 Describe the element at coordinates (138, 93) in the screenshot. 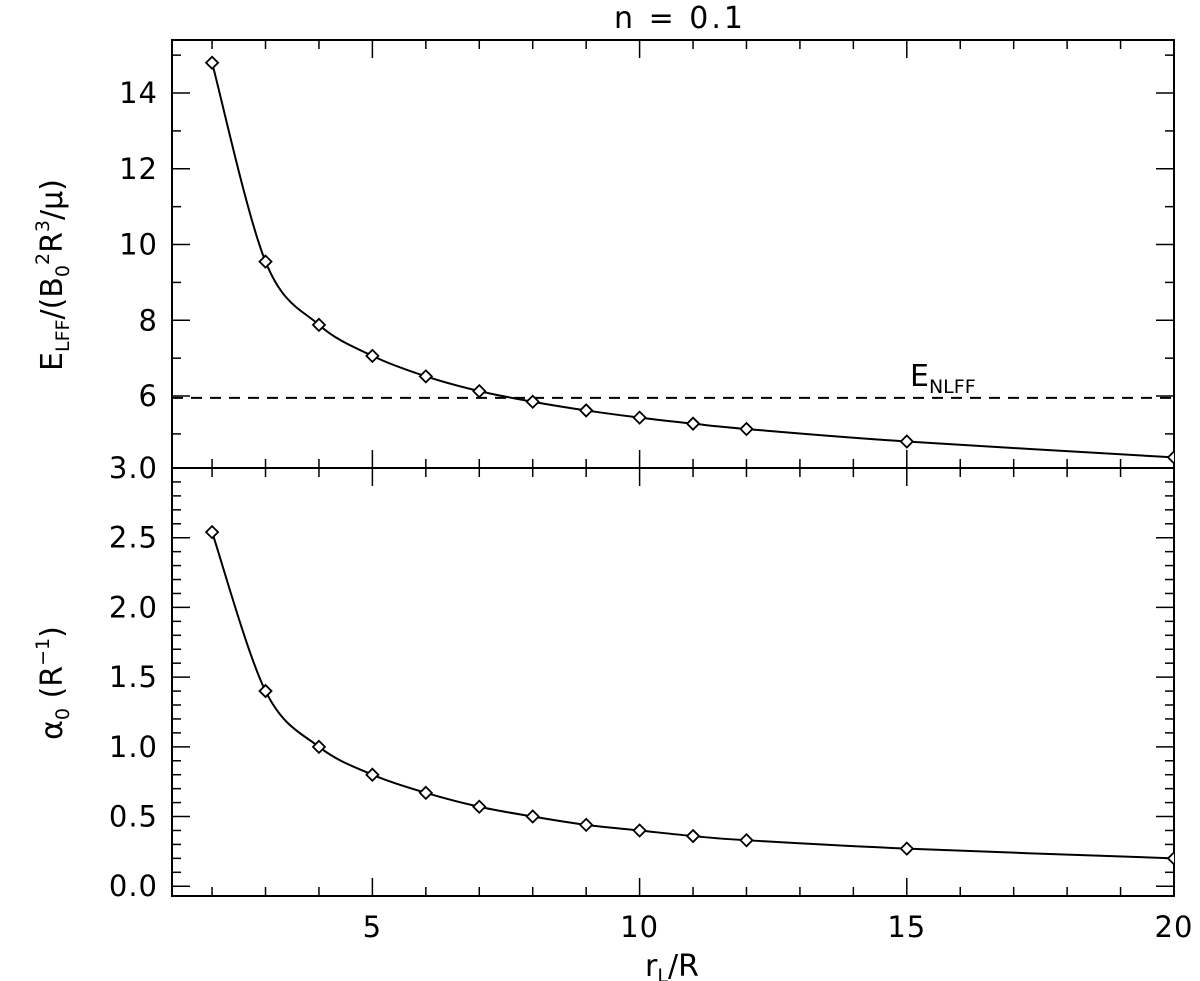

I see `top-y-tick-label: 14` at that location.